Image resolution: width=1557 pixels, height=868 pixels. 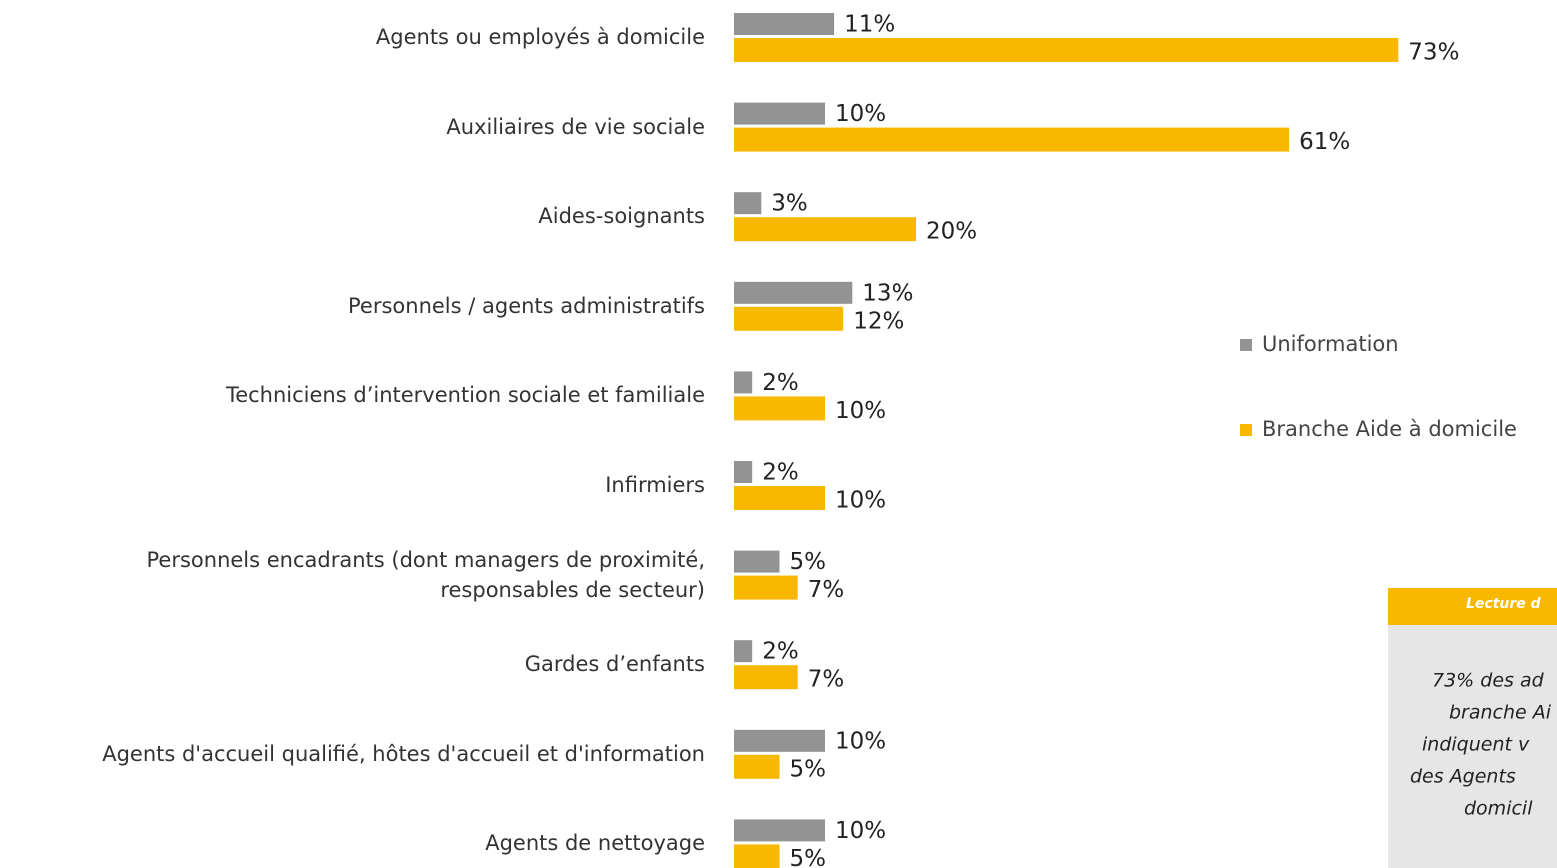 What do you see at coordinates (1463, 777) in the screenshot?
I see `annotation-line: des Agents` at bounding box center [1463, 777].